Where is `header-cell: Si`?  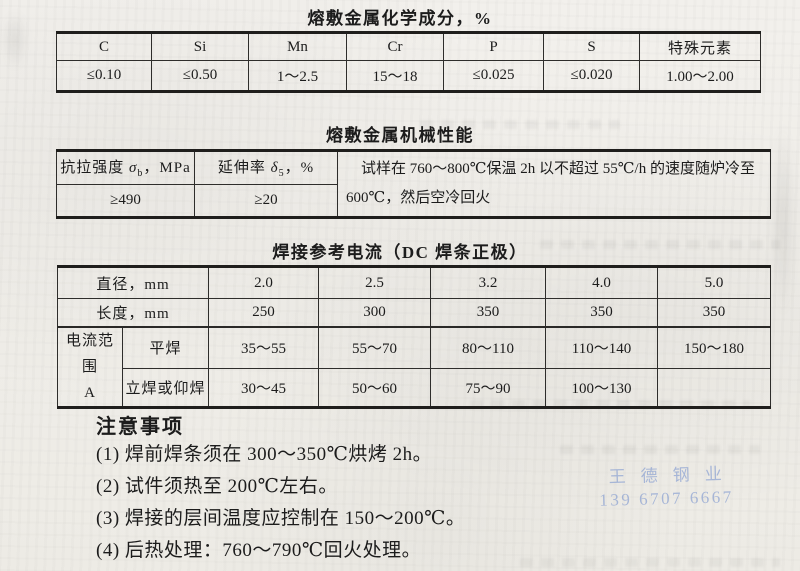
header-cell: Si is located at coordinates (200, 46).